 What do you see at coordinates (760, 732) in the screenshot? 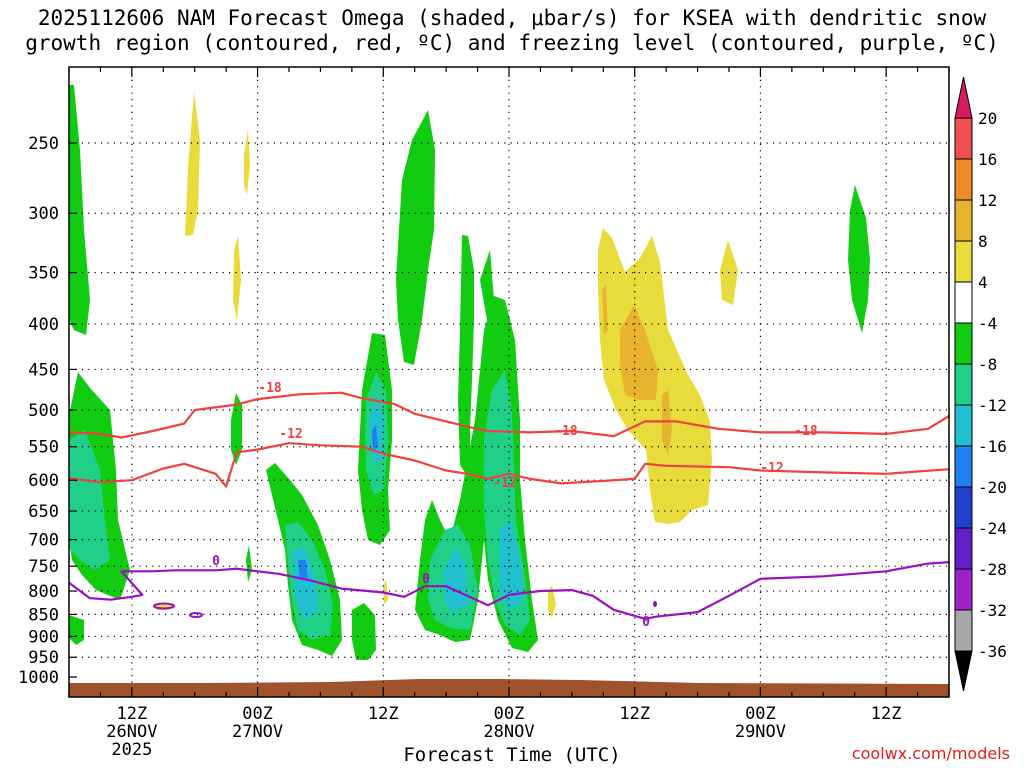
I see `x-date-label-66: 29NOV` at bounding box center [760, 732].